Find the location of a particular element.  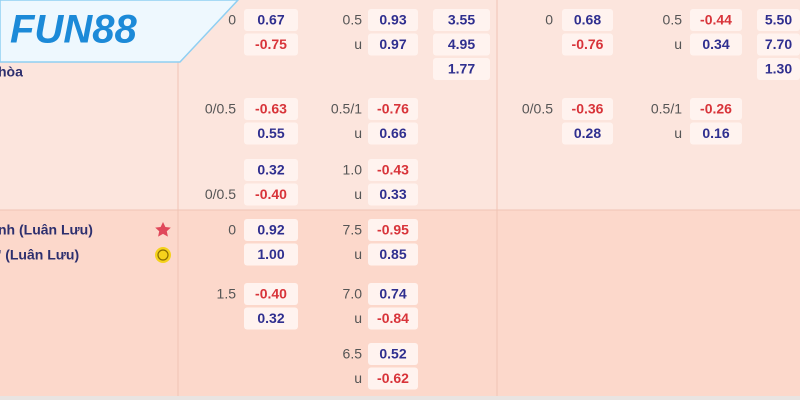

bottom-strip is located at coordinates (400, 398).